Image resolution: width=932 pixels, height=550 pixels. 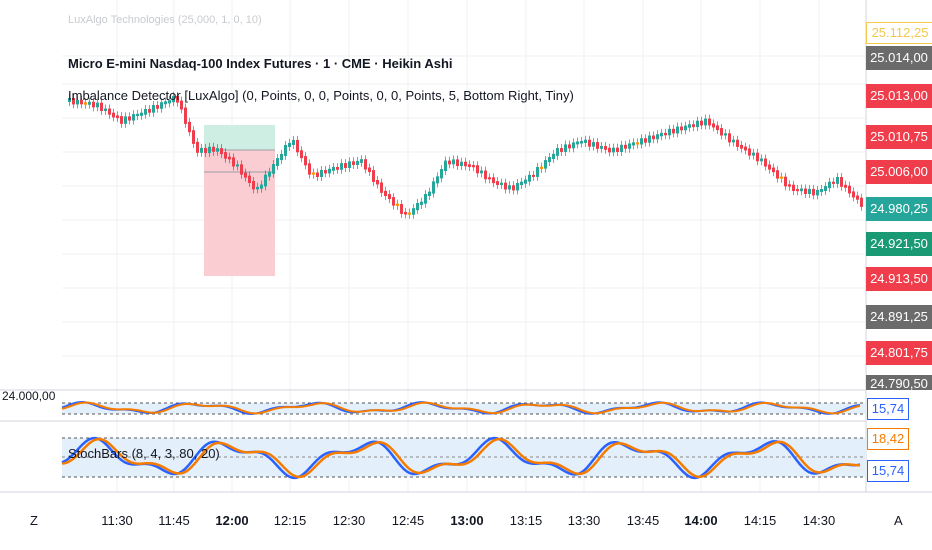 What do you see at coordinates (643, 520) in the screenshot?
I see `time-label: 13:45` at bounding box center [643, 520].